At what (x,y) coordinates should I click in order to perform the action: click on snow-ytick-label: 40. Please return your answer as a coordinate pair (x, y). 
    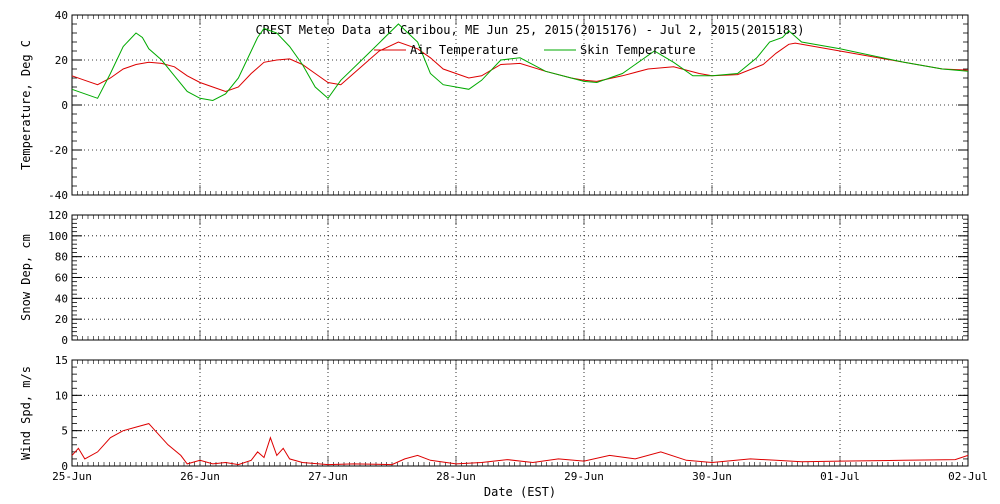
    Looking at the image, I should click on (61, 298).